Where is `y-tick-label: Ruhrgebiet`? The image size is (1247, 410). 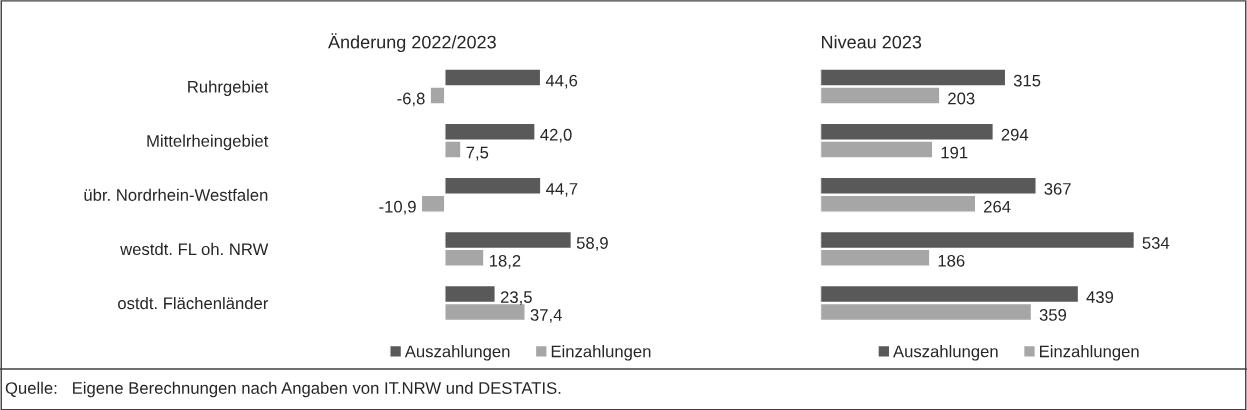
y-tick-label: Ruhrgebiet is located at coordinates (228, 88).